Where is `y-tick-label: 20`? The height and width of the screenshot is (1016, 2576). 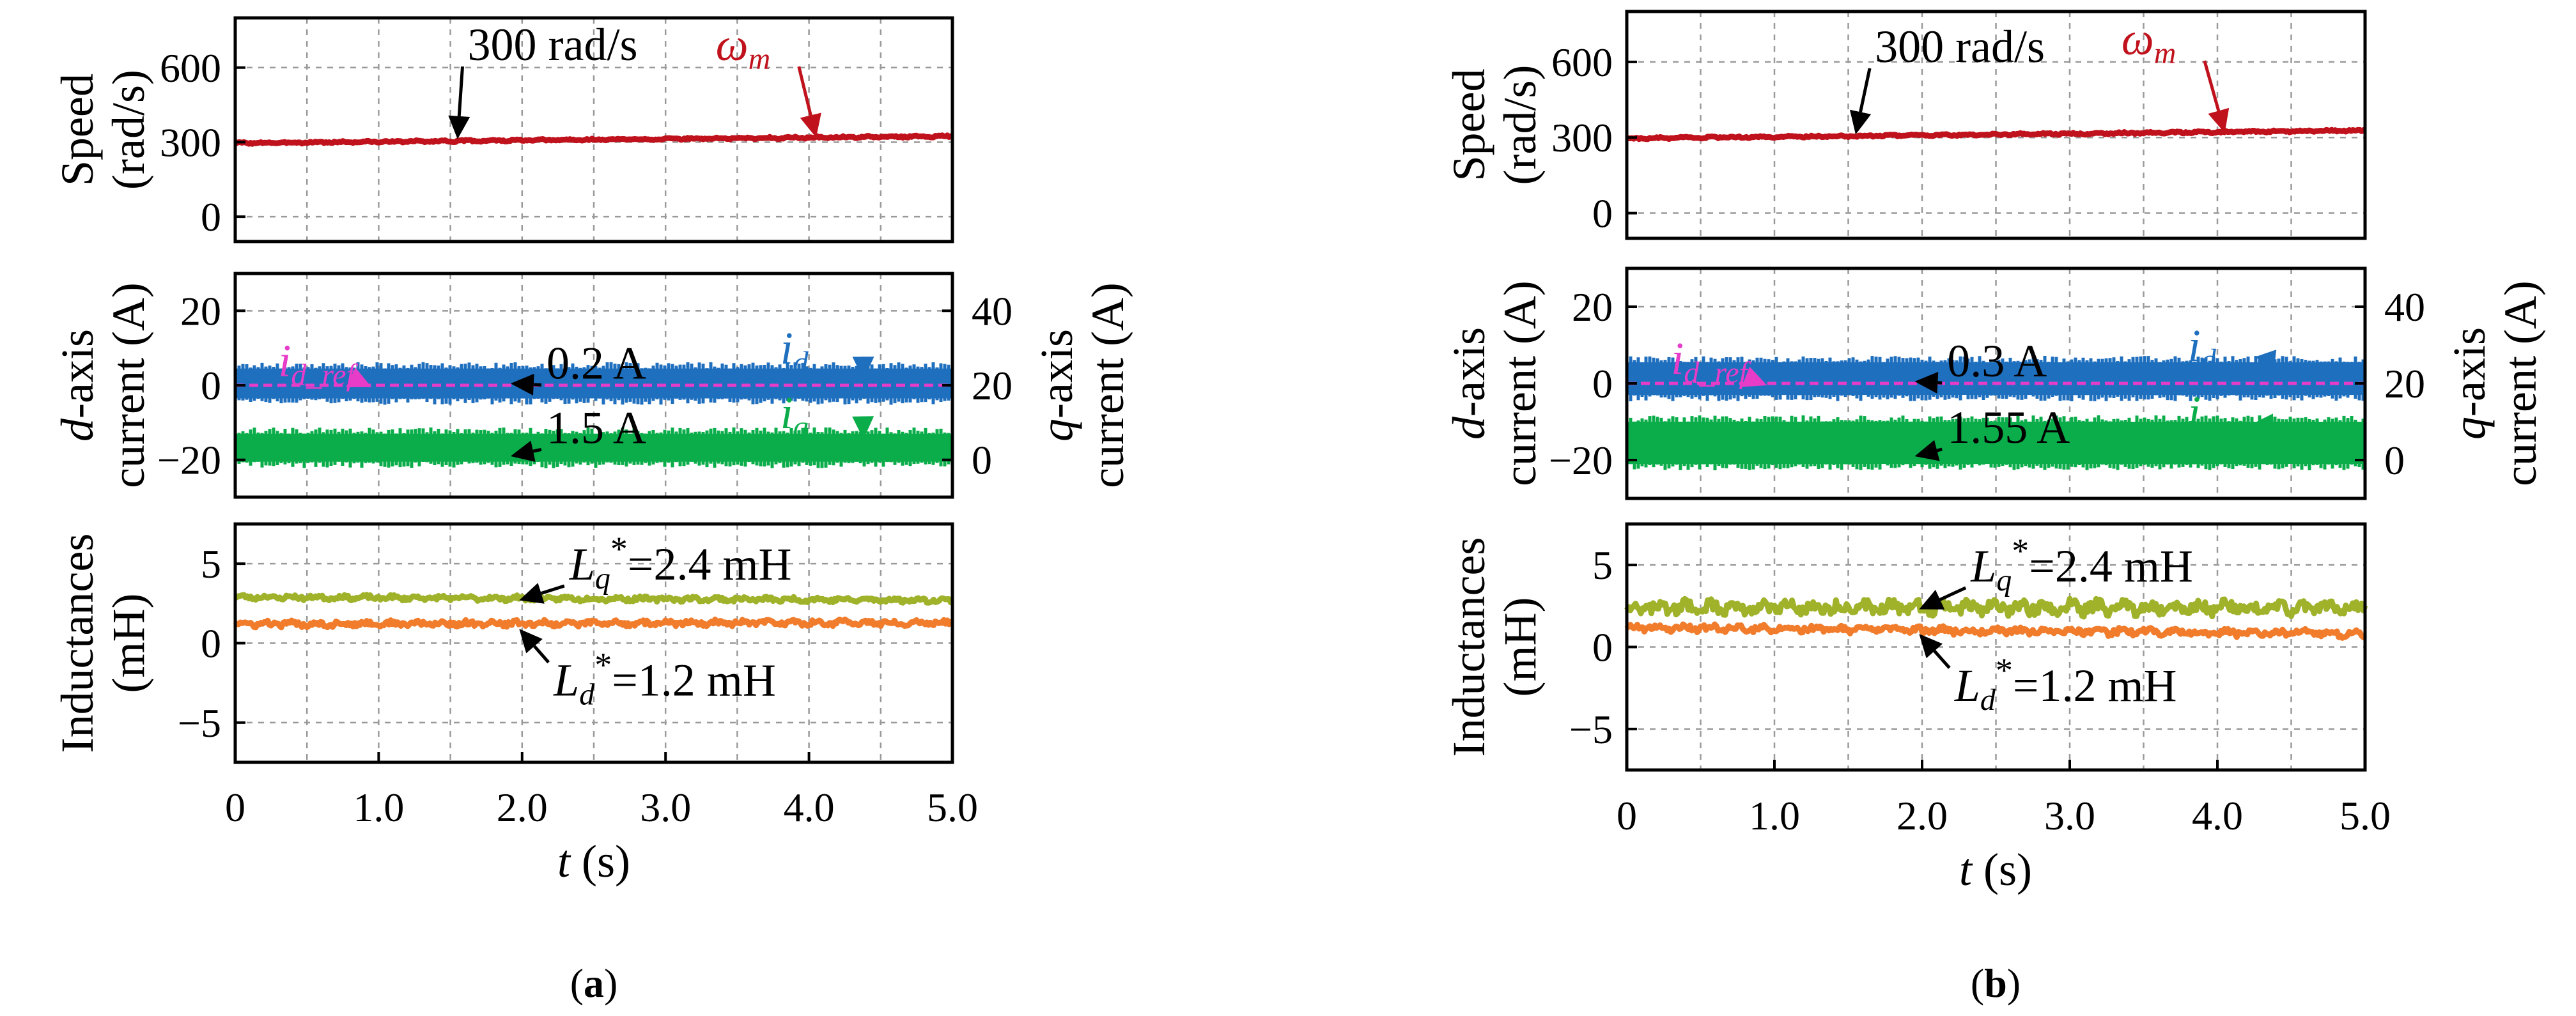
y-tick-label: 20 is located at coordinates (200, 311).